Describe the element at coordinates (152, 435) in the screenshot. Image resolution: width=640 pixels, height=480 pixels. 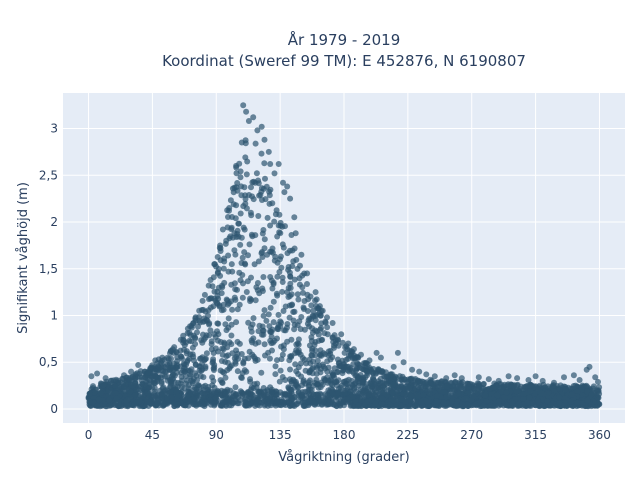
I see `x-tick-label: 45` at that location.